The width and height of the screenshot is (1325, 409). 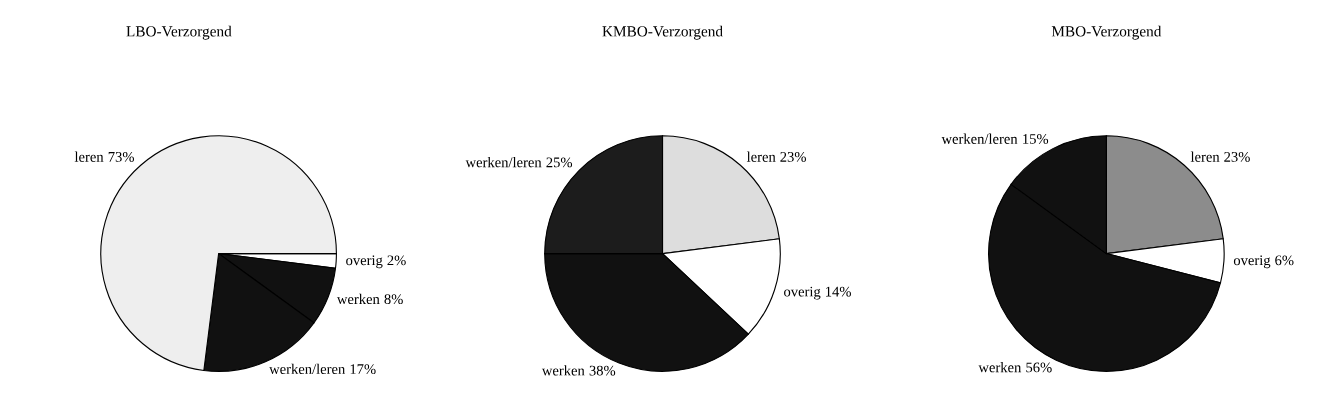 I want to click on data-label: 17%, so click(x=363, y=369).